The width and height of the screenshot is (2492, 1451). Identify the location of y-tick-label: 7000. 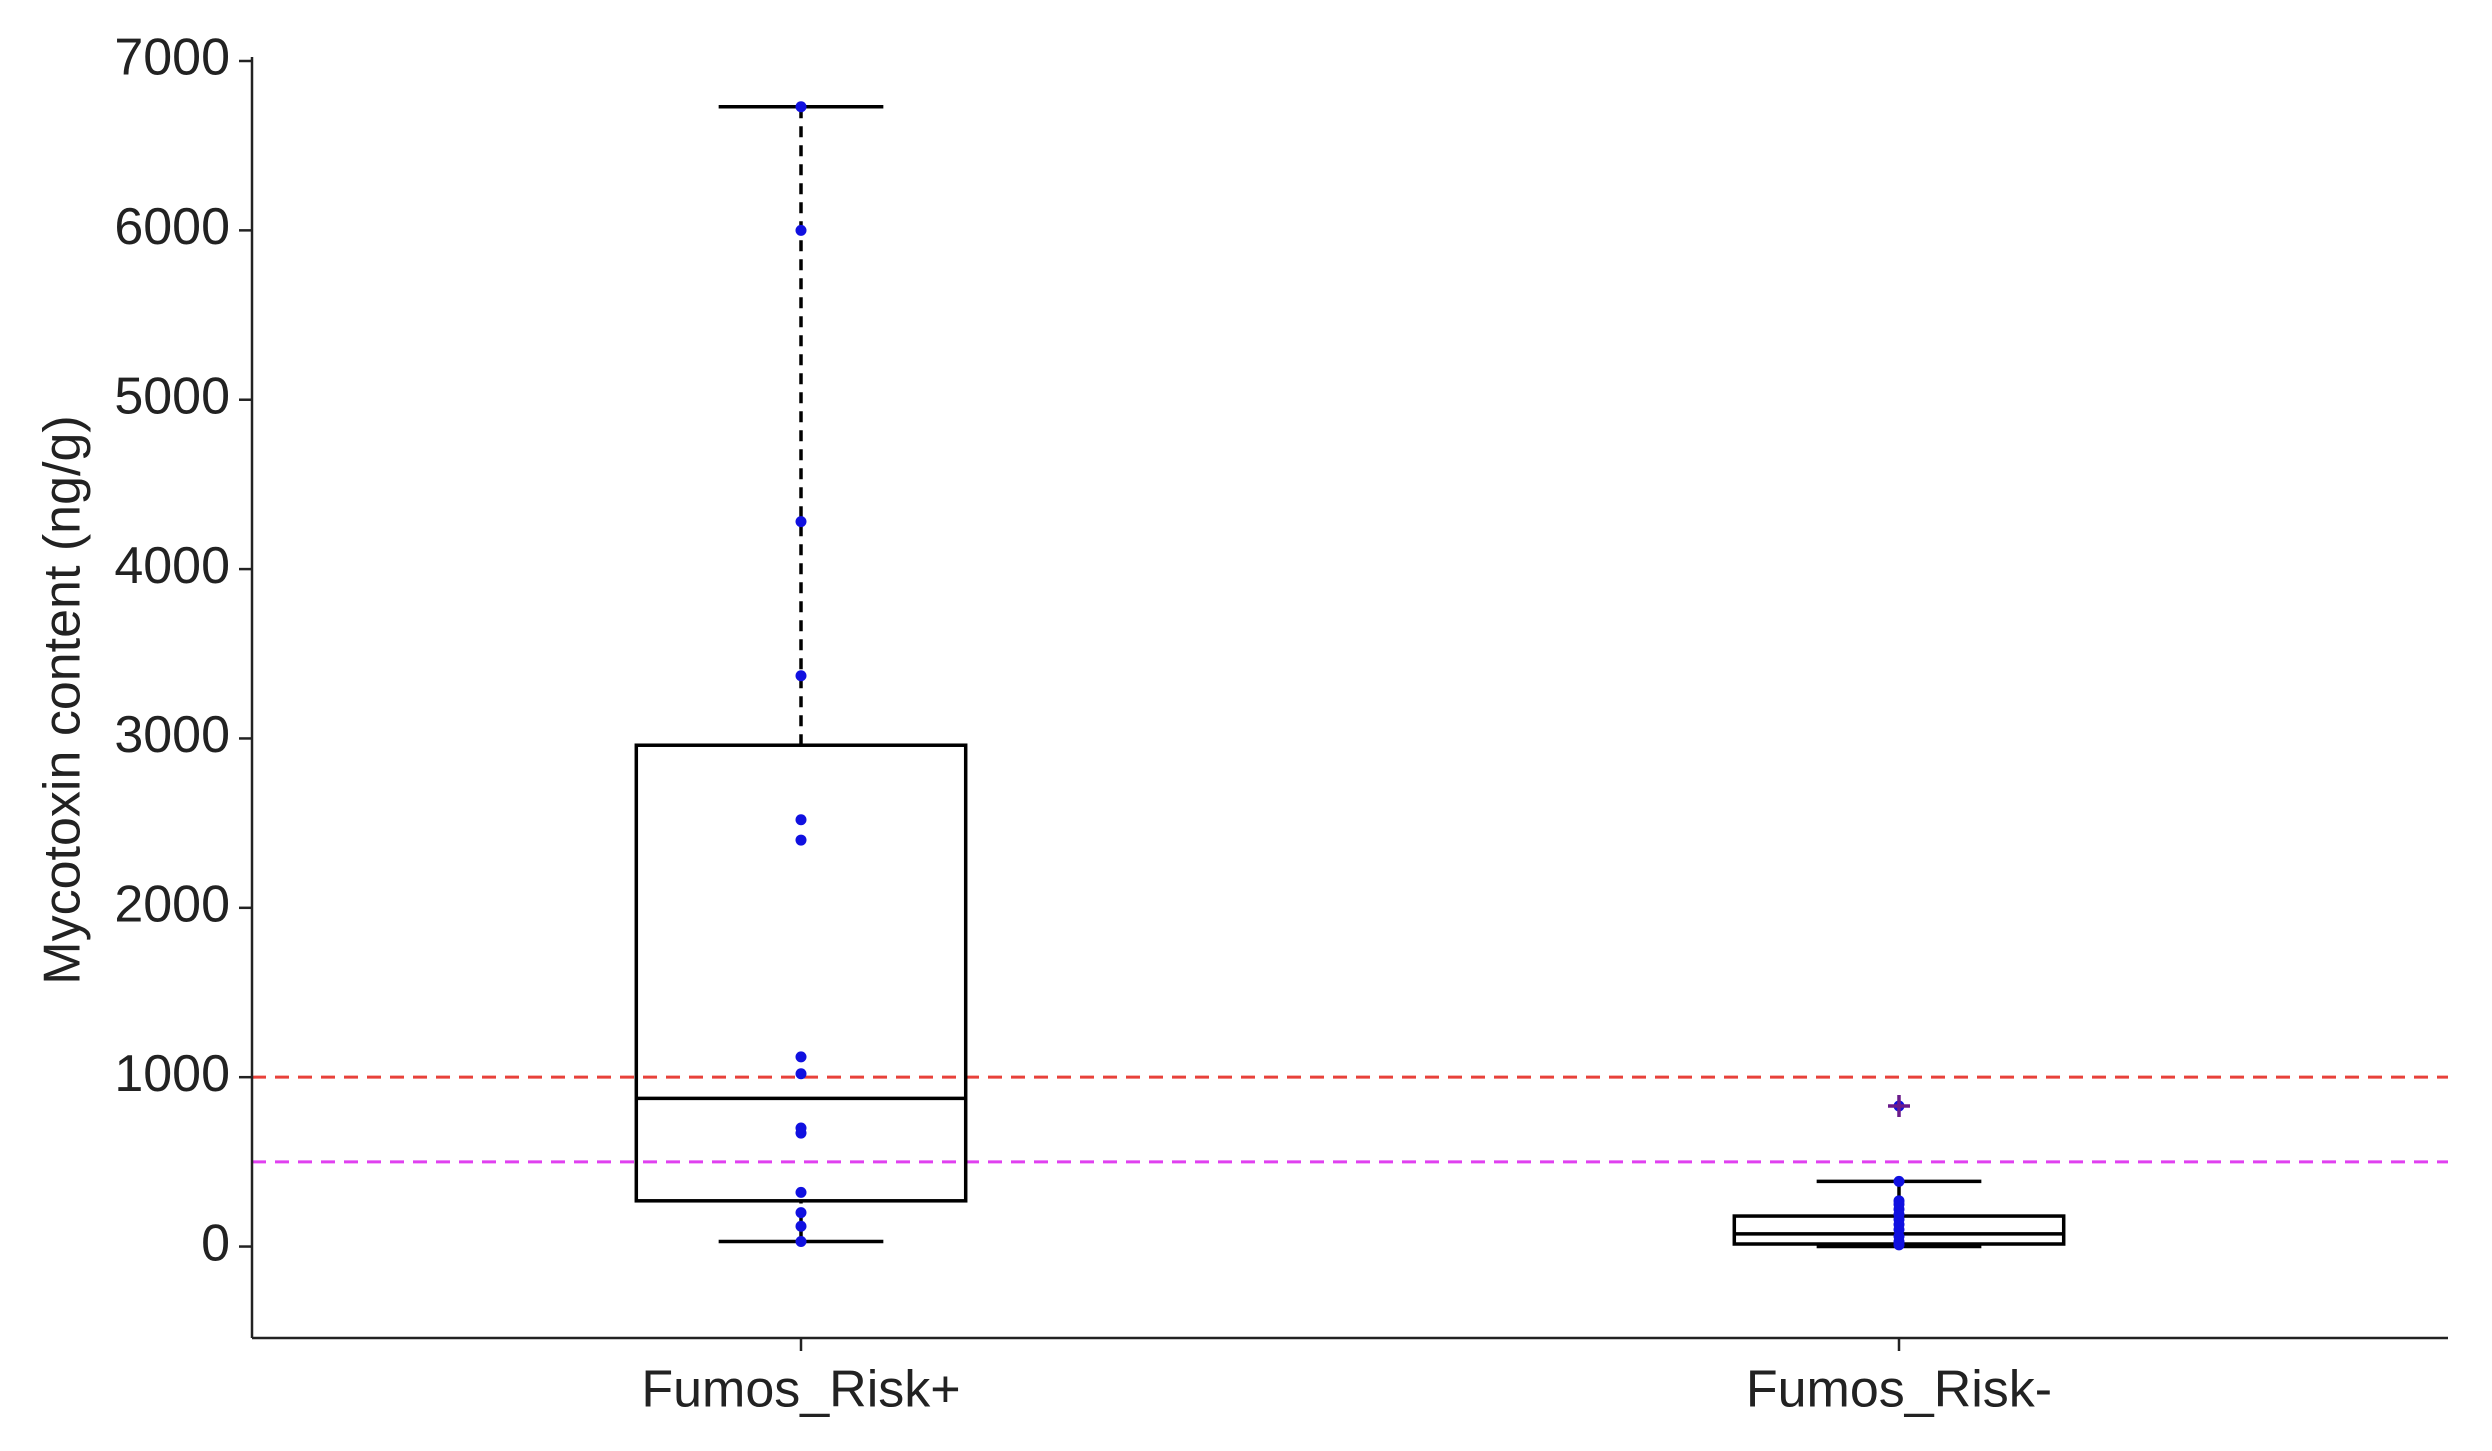
(172, 58).